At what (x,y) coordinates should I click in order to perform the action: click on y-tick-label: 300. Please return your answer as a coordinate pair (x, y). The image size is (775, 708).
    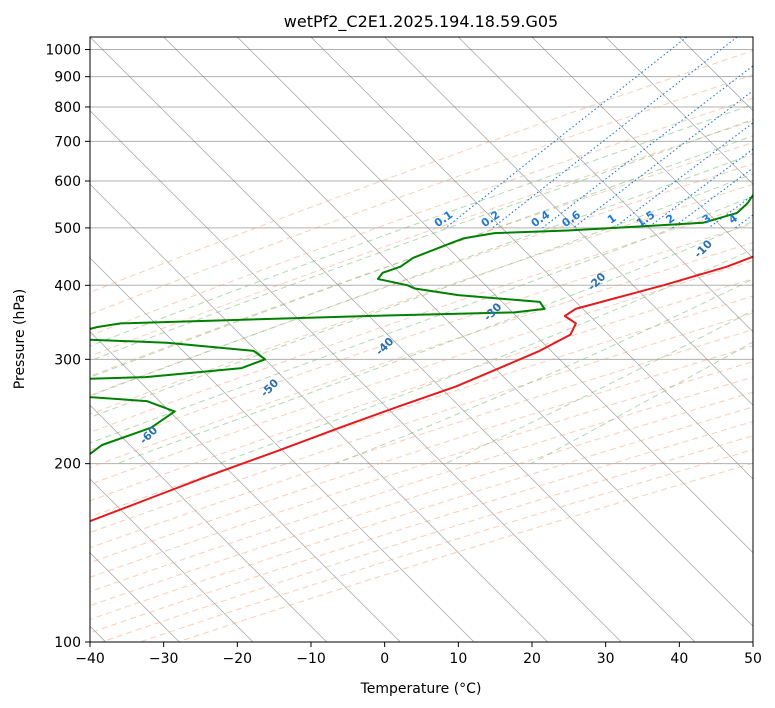
    Looking at the image, I should click on (67, 360).